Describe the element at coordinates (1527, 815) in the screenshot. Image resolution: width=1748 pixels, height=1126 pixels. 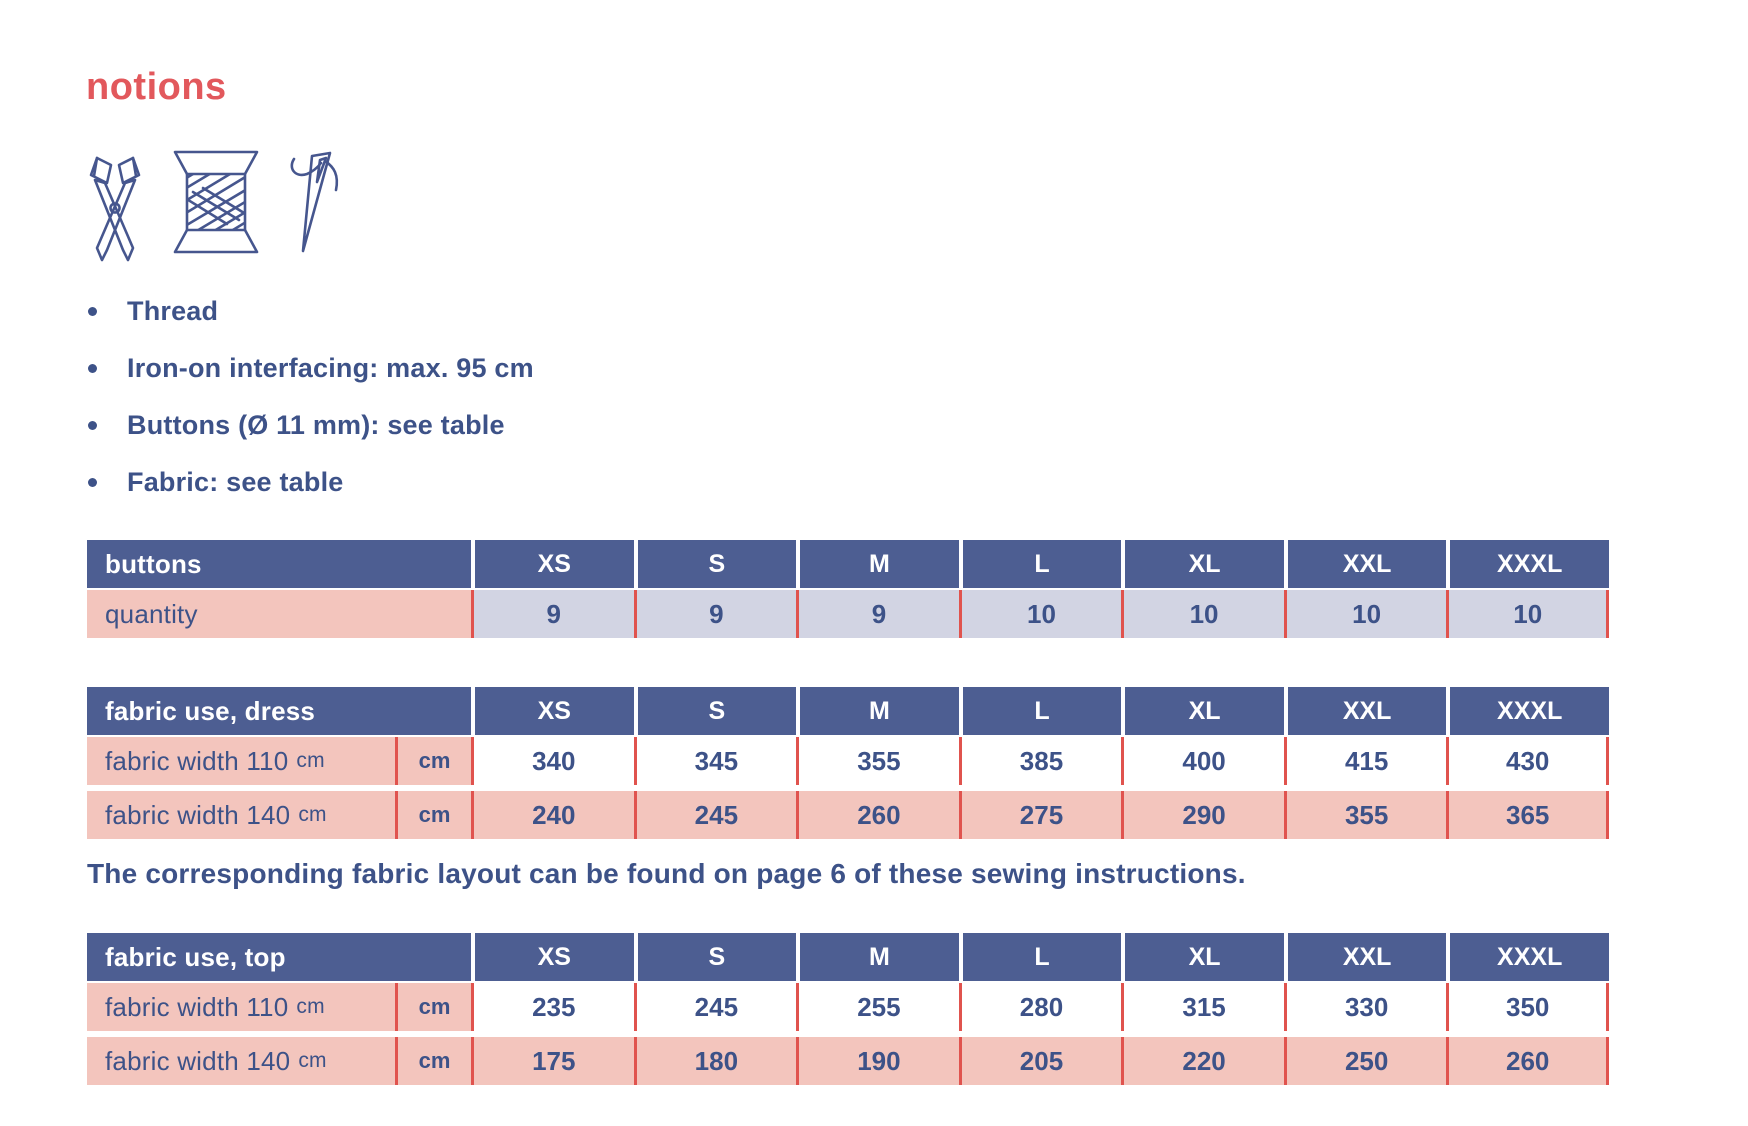
I see `cell-value: 365` at that location.